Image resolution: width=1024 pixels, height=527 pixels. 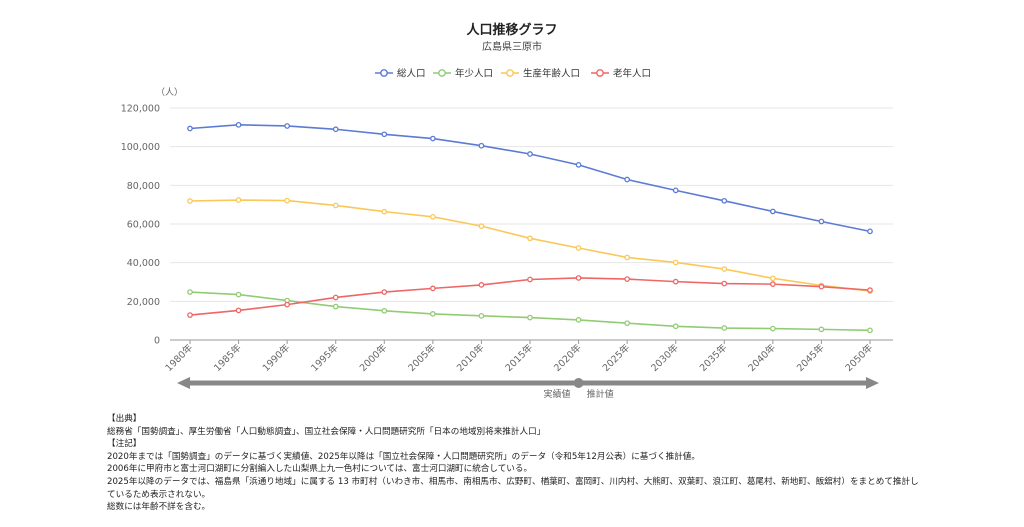 What do you see at coordinates (140, 109) in the screenshot?
I see `y-tick-label: 120,000` at bounding box center [140, 109].